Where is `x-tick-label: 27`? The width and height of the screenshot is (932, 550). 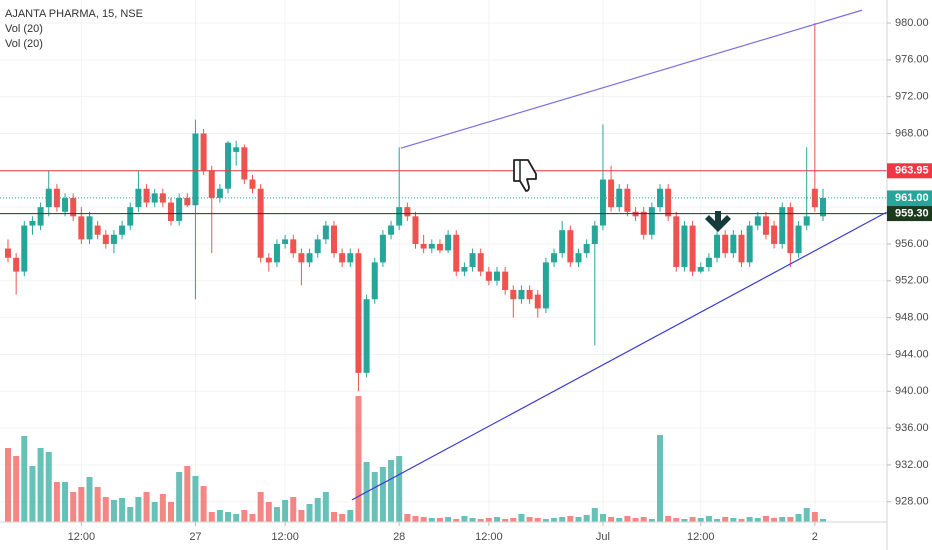 x-tick-label: 27 is located at coordinates (195, 537).